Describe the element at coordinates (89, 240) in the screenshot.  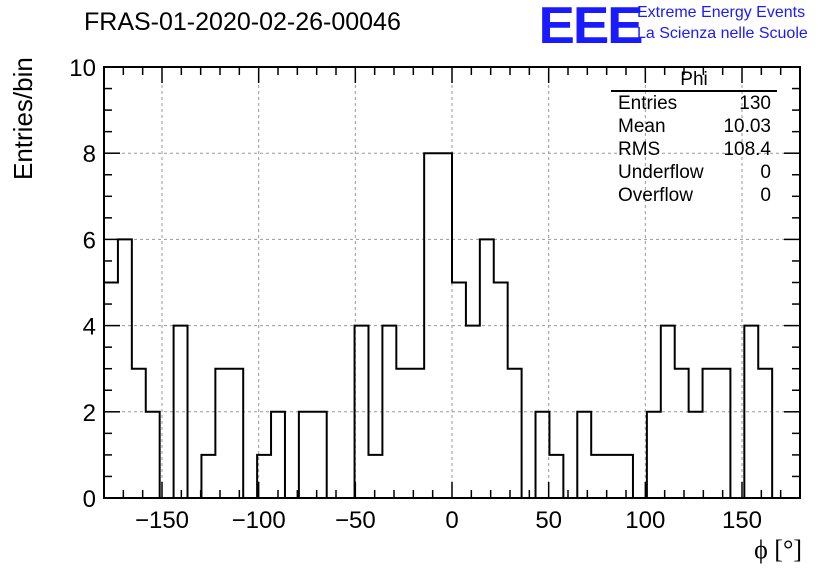
I see `y-tick-label: 6` at that location.